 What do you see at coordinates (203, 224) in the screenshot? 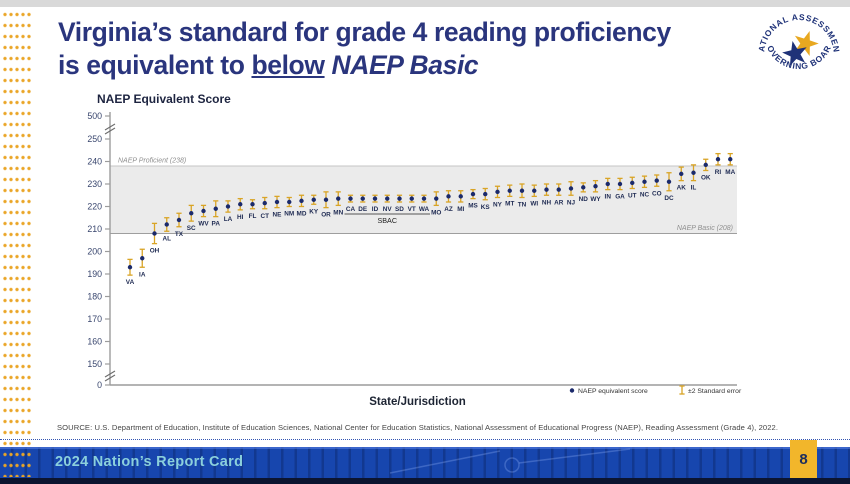
I see `state-label-WV: WV` at bounding box center [203, 224].